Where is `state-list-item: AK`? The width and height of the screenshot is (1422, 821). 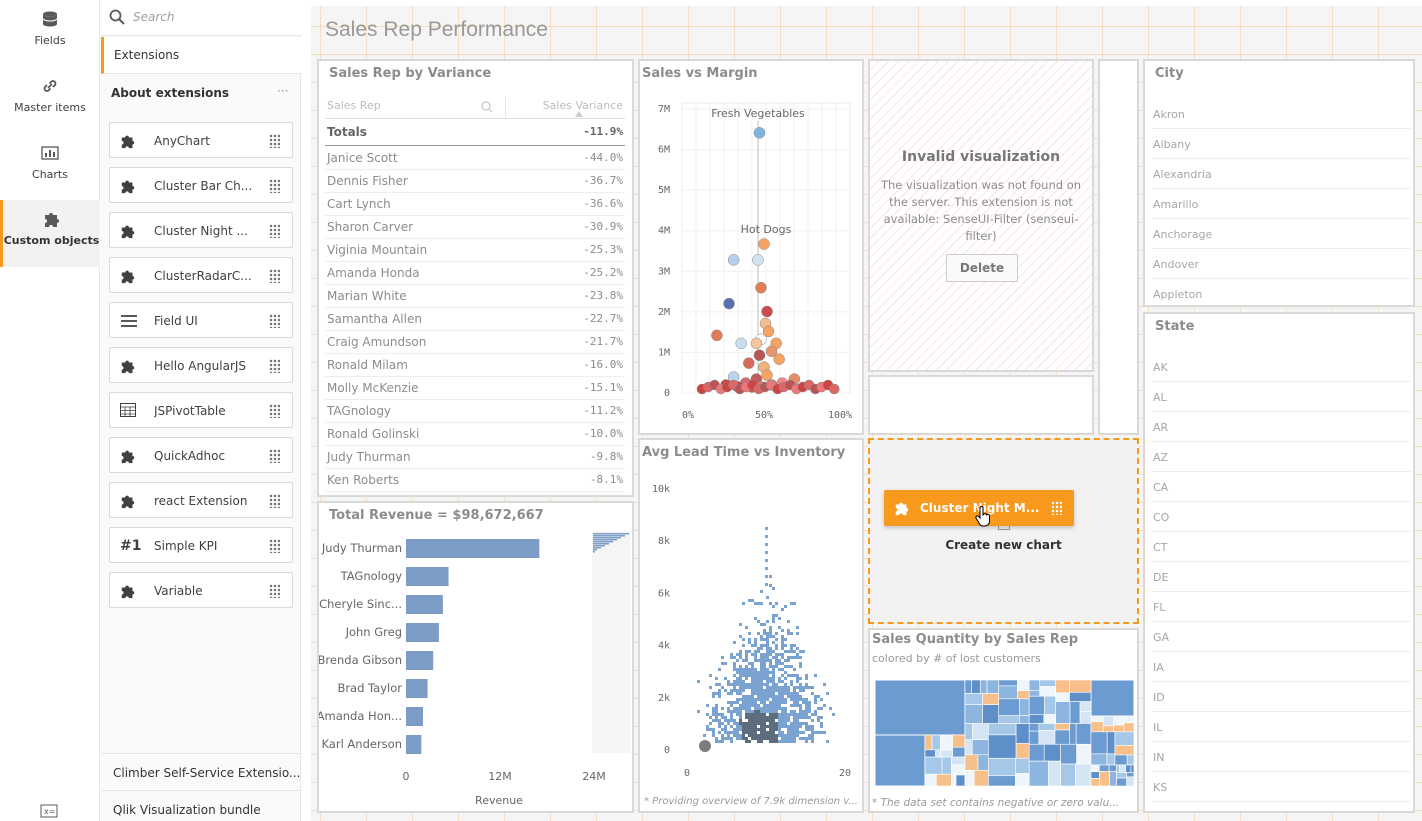
state-list-item: AK is located at coordinates (1281, 367).